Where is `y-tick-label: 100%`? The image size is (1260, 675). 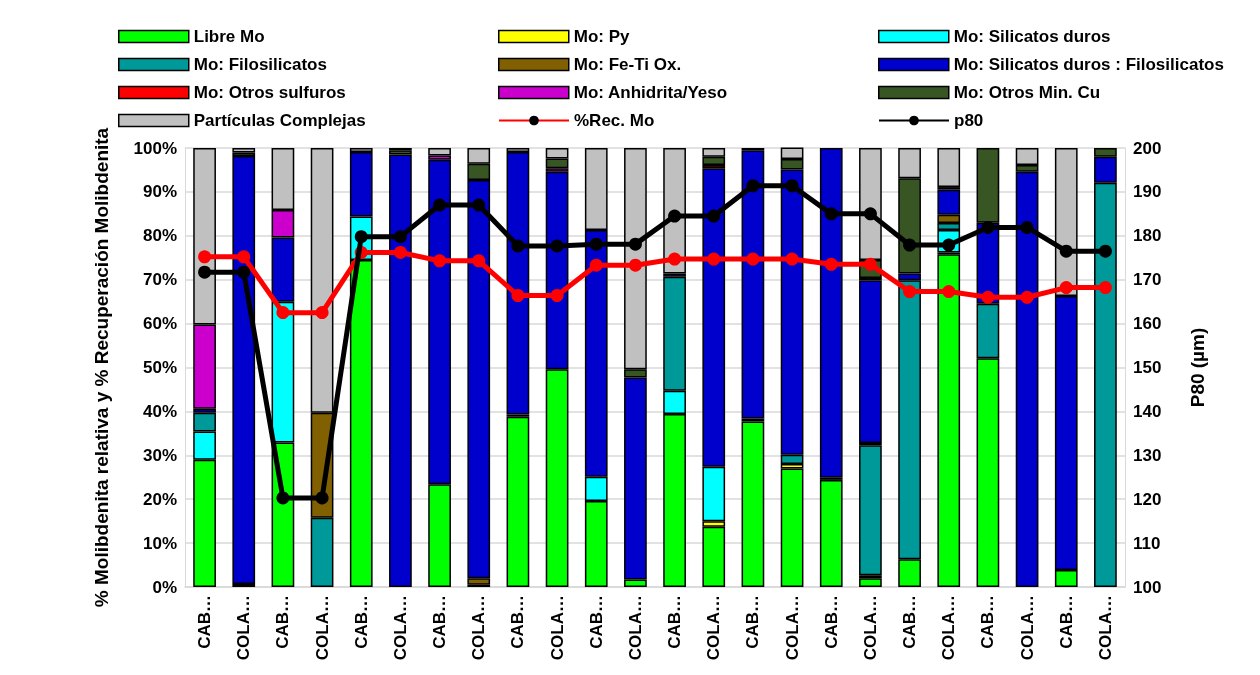 y-tick-label: 100% is located at coordinates (155, 148).